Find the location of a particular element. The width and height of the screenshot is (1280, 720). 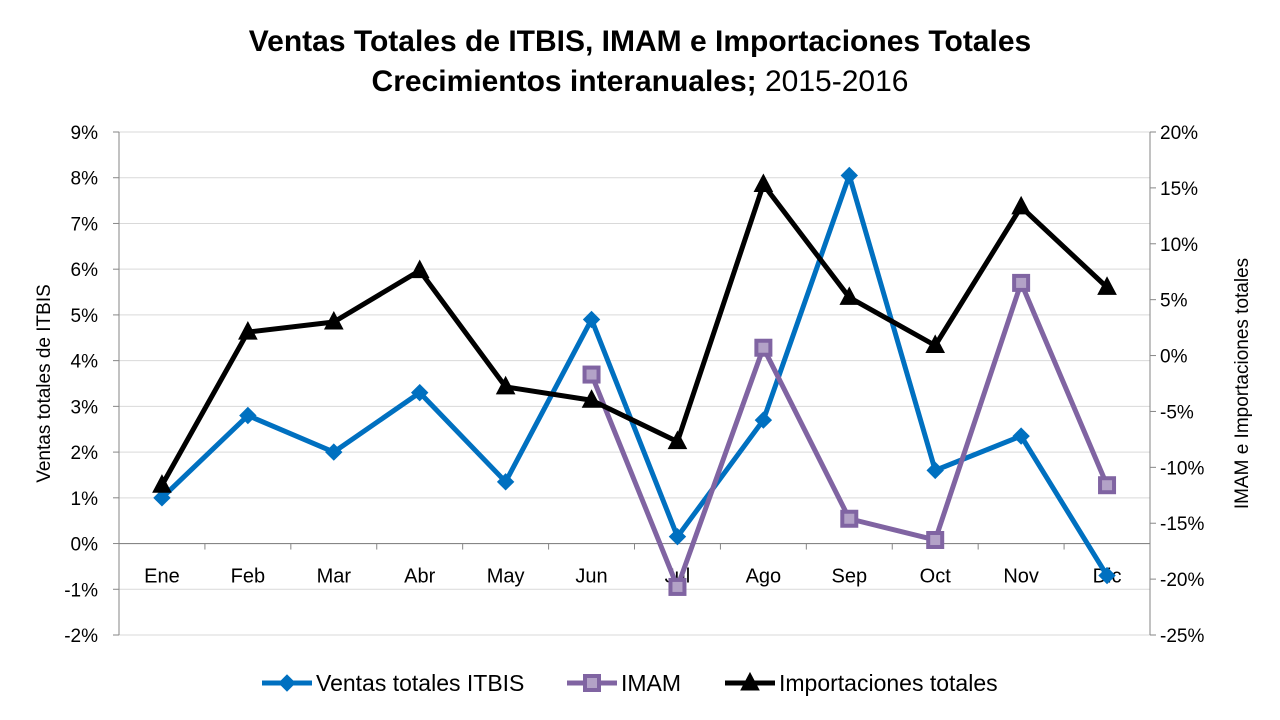

legend-label: IMAM is located at coordinates (651, 683).